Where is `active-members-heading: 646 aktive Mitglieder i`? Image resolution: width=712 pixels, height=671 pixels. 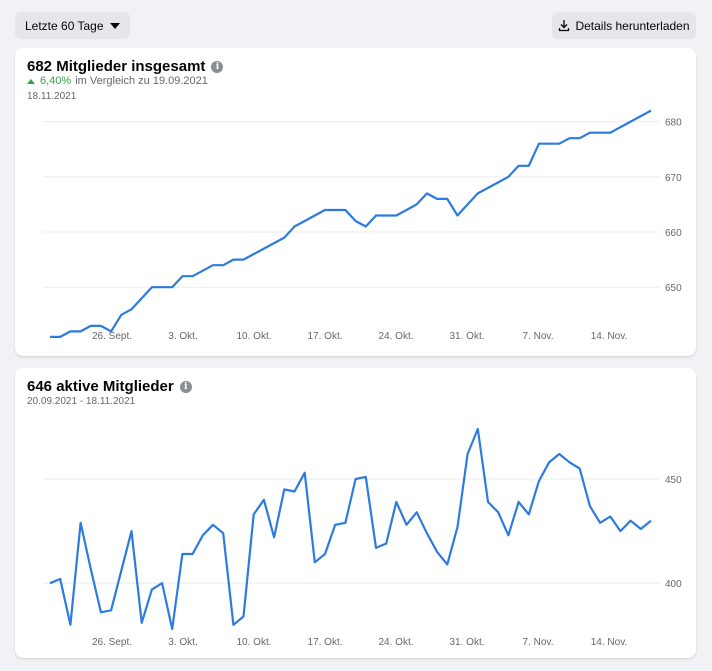
active-members-heading: 646 aktive Mitglieder i is located at coordinates (109, 386).